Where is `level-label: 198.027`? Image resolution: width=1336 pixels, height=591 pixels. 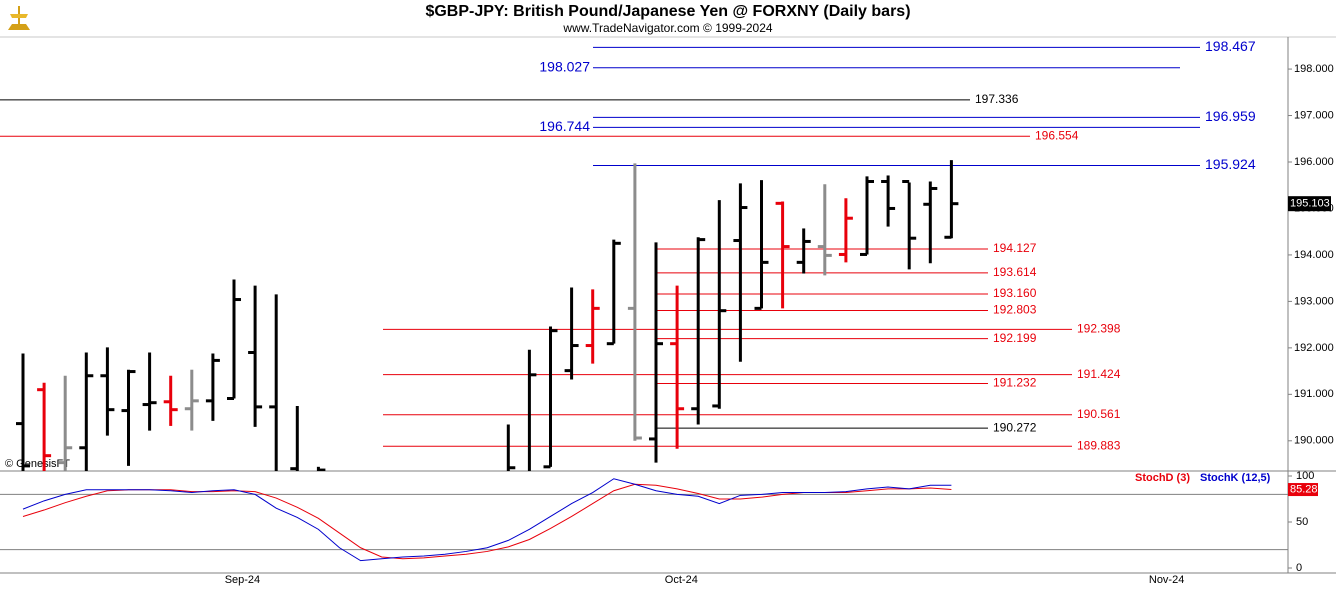
level-label: 198.027 is located at coordinates (564, 67).